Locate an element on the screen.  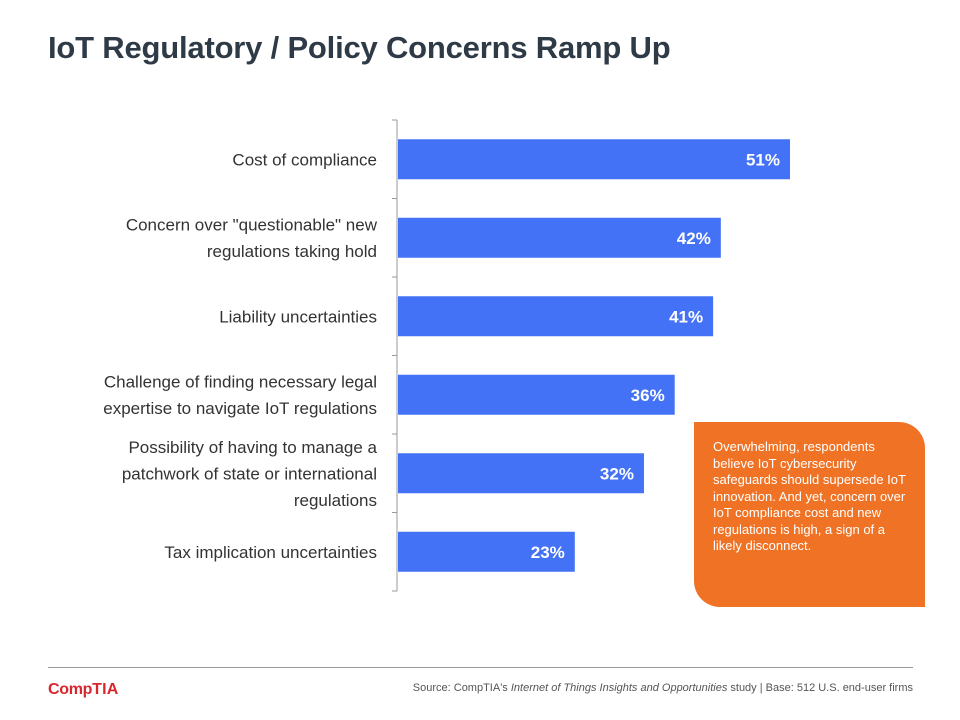
category-label: Tax implication uncertainties is located at coordinates (270, 552).